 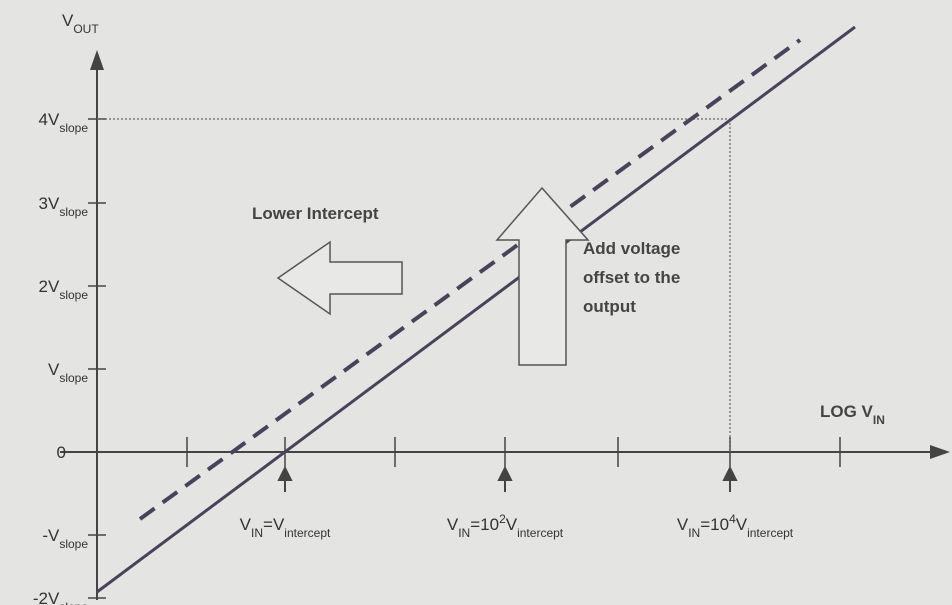 What do you see at coordinates (542, 276) in the screenshot?
I see `up-arrow` at bounding box center [542, 276].